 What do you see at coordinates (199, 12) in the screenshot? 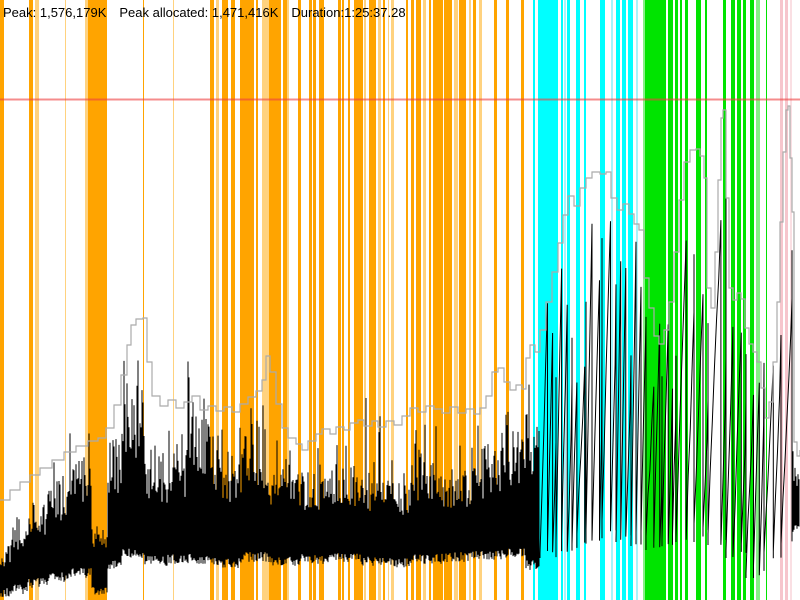
I see `peak-allocated-stat: Peak allocated: 1,471,416K` at bounding box center [199, 12].